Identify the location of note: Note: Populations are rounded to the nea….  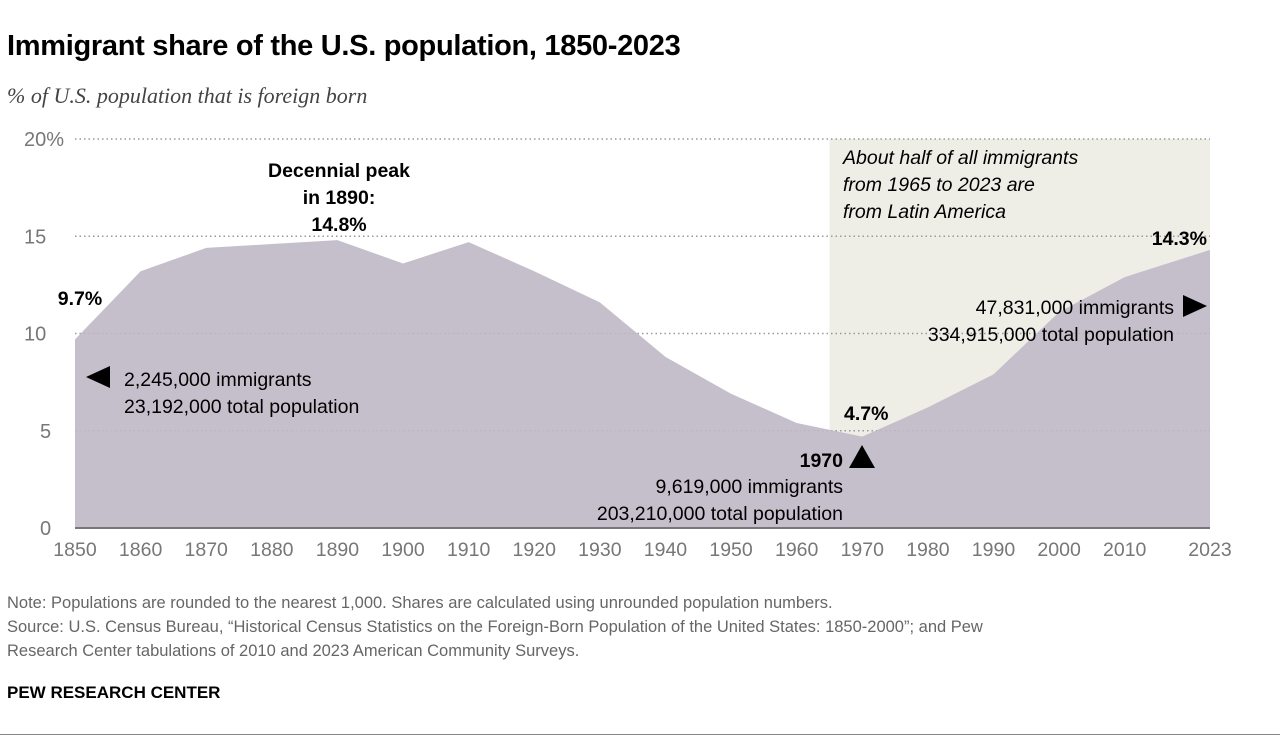
(420, 603).